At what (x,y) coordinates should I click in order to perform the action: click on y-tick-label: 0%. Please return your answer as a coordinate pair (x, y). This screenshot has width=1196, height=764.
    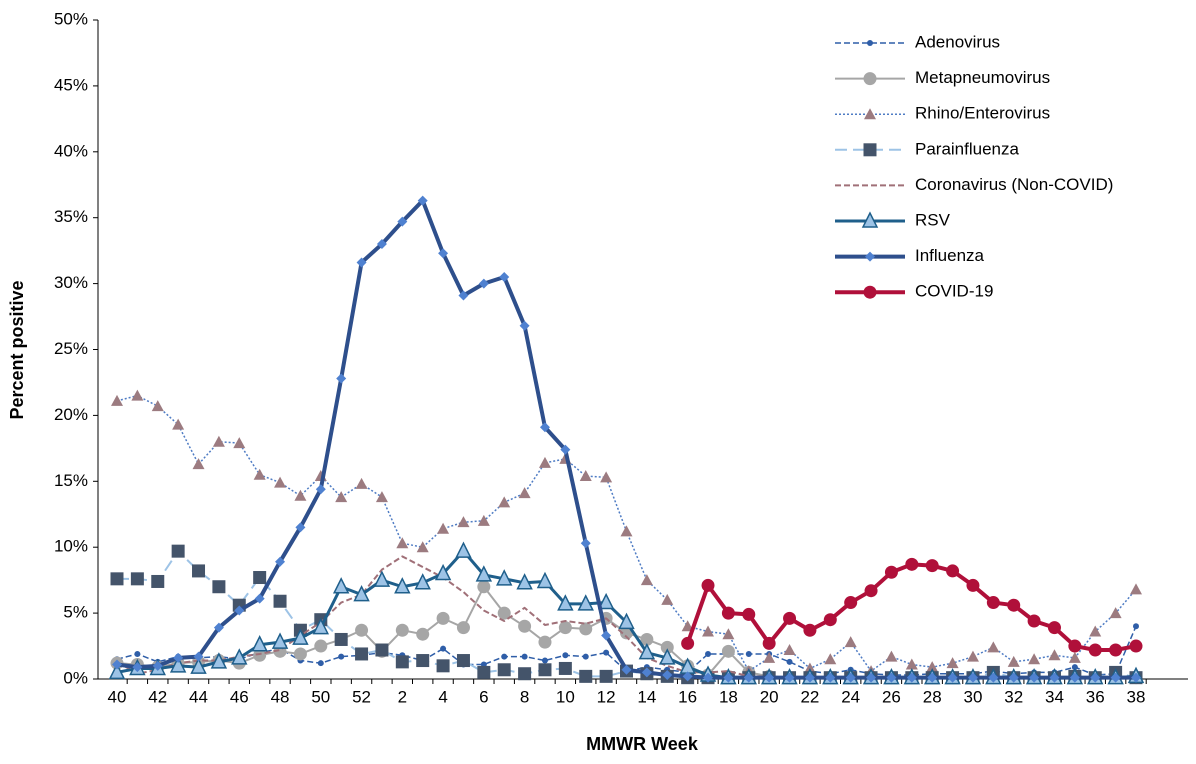
    Looking at the image, I should click on (75, 677).